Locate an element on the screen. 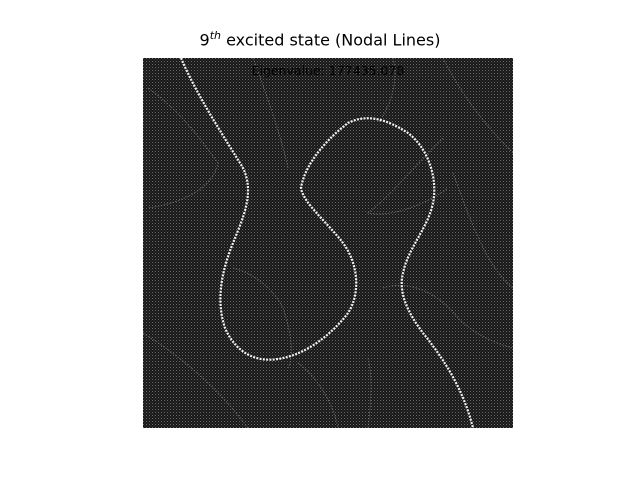 This screenshot has width=640, height=480. eigenvalue-annotation: Eigenvalue: 177435.078 is located at coordinates (328, 70).